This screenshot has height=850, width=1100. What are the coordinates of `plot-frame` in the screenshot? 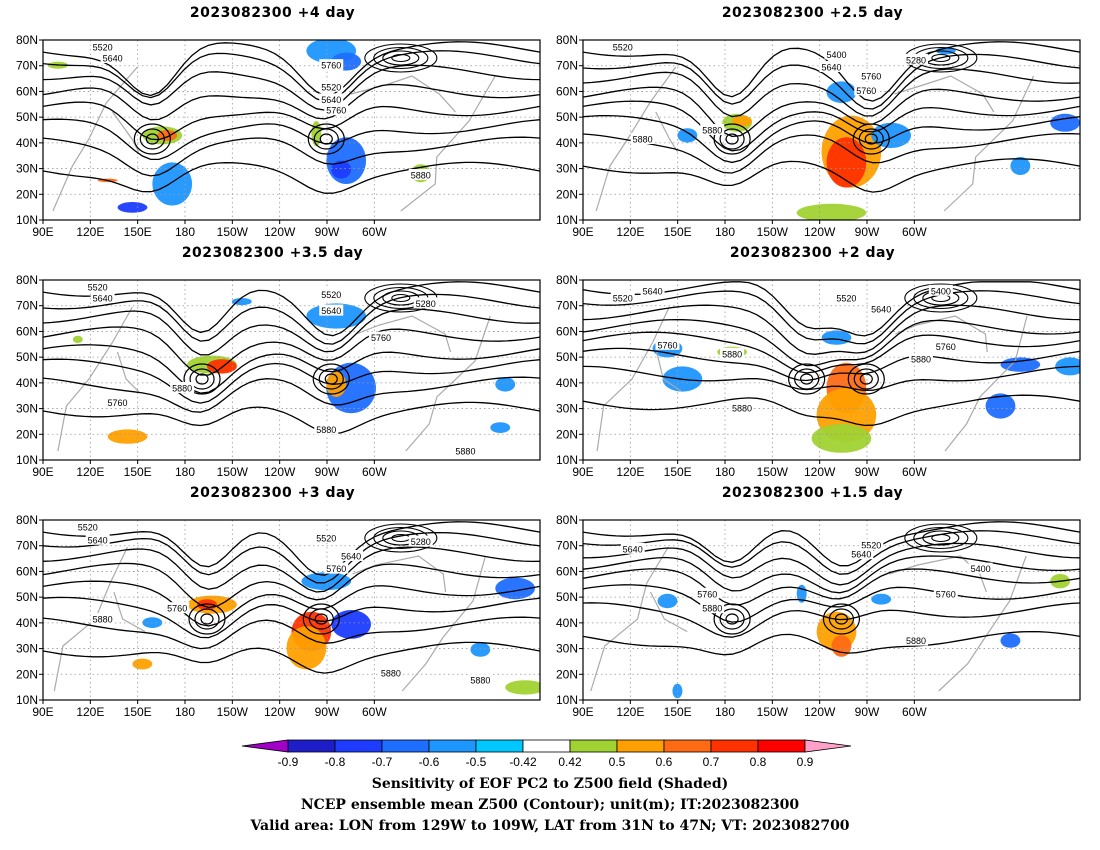 It's located at (831, 130).